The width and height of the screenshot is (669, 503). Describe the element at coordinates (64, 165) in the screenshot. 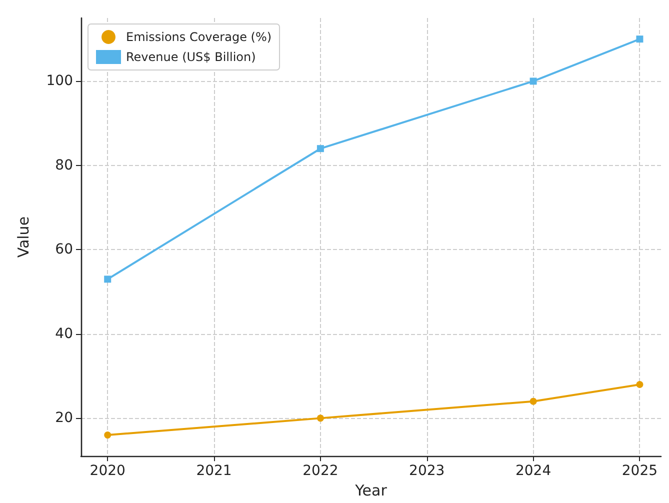

I see `y-tick-label: 80` at that location.